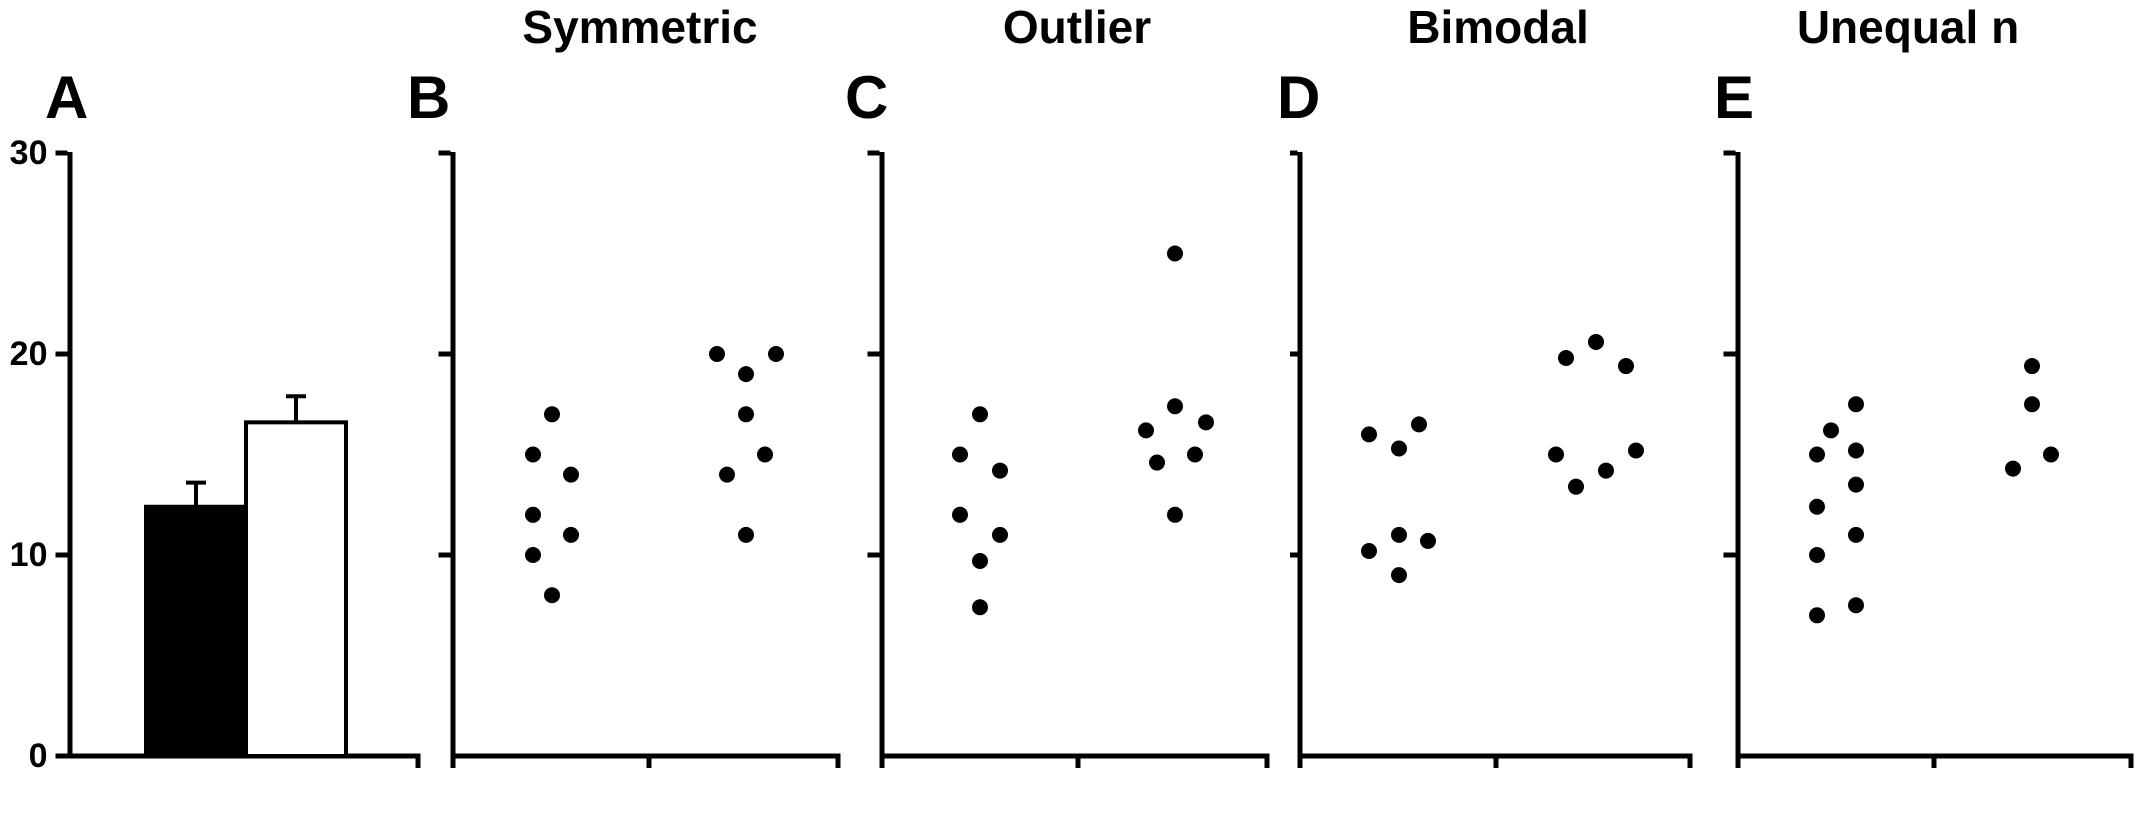  Describe the element at coordinates (1491, 459) in the screenshot. I see `panel-d-dot-plot` at that location.